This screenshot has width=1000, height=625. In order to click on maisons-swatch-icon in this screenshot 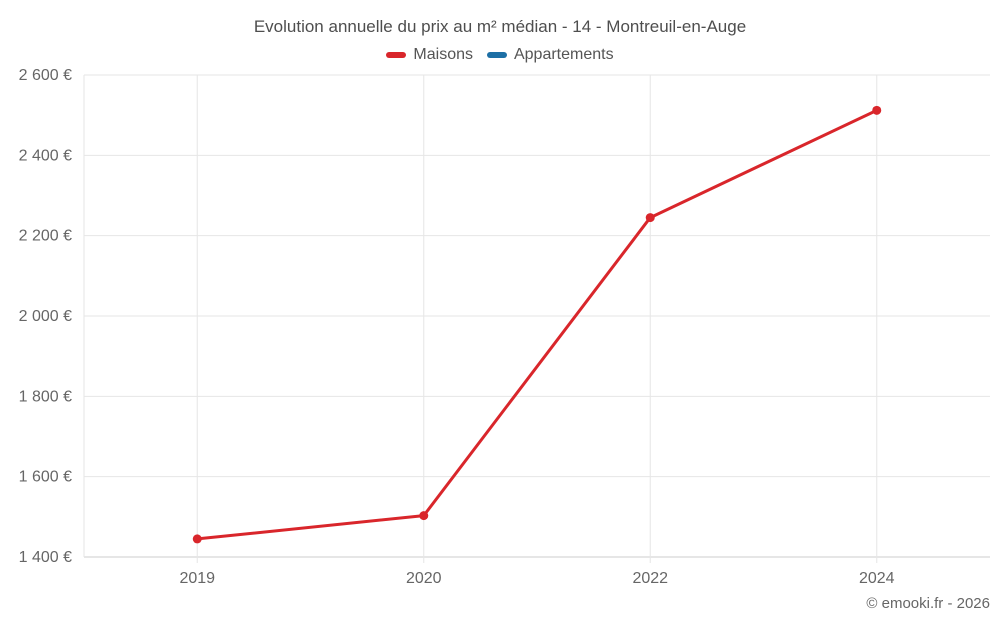, I will do `click(396, 55)`.